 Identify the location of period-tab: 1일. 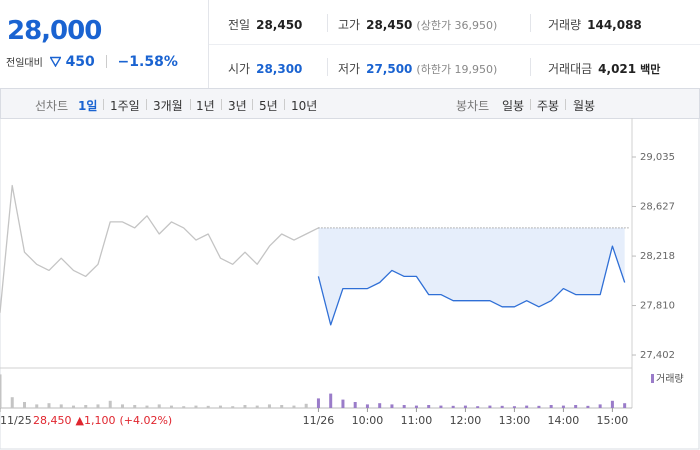
(88, 106).